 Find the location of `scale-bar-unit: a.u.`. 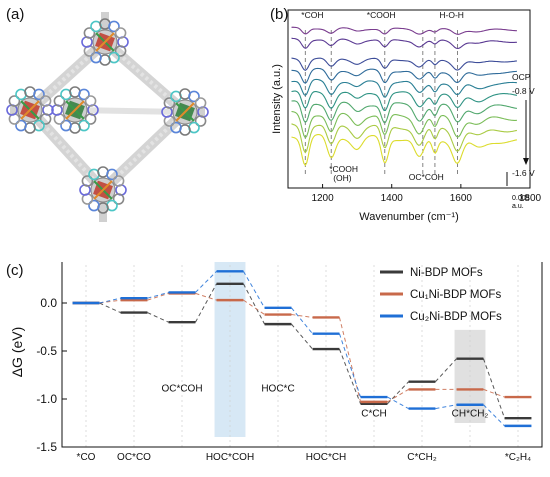

scale-bar-unit: a.u. is located at coordinates (518, 206).